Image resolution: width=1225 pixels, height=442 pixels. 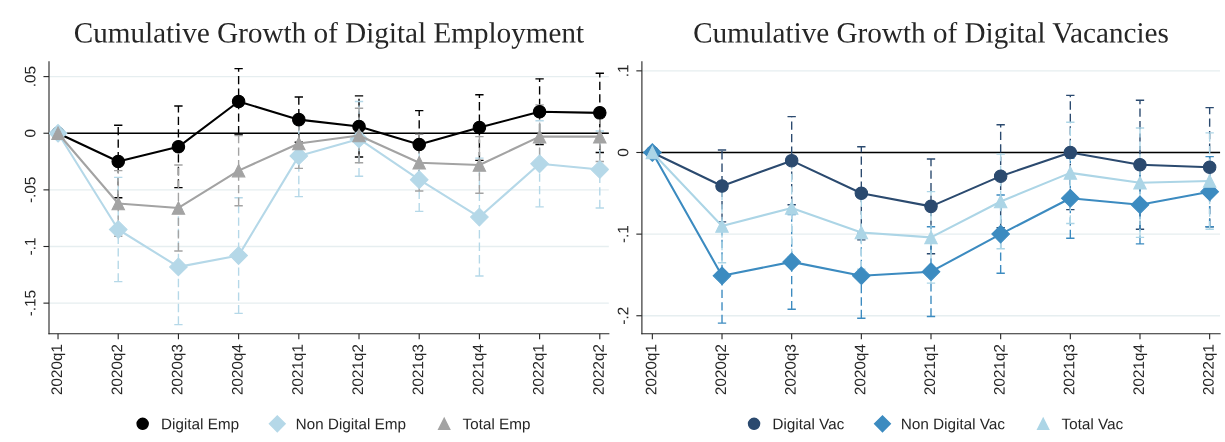 I want to click on legend-label: Non Digital Vac, so click(x=953, y=425).